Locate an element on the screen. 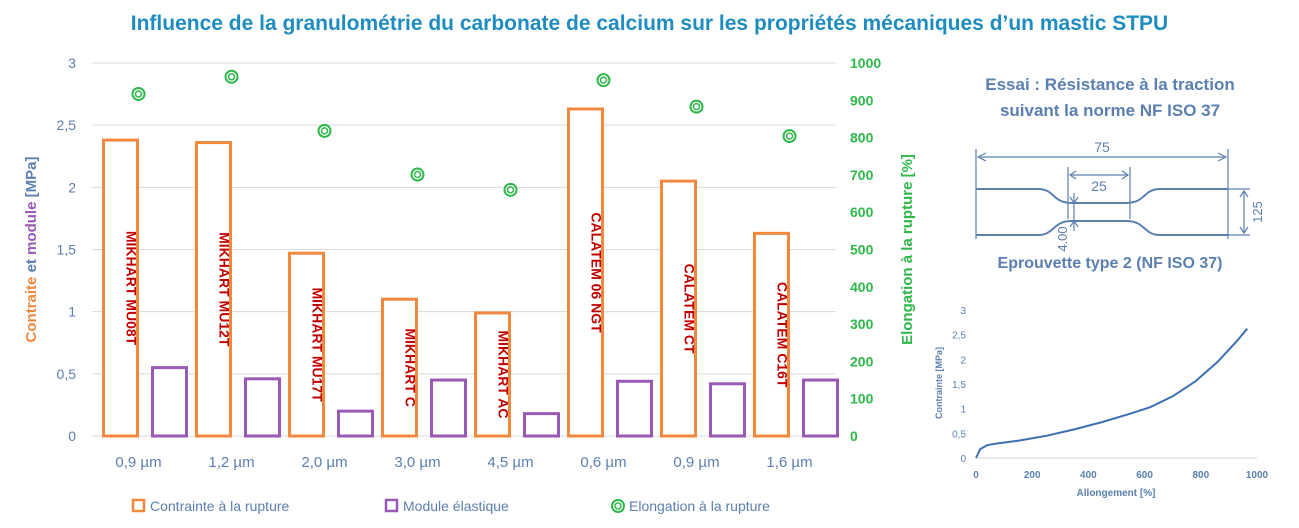 This screenshot has height=528, width=1299. curve-y-tick-label: 2 is located at coordinates (963, 360).